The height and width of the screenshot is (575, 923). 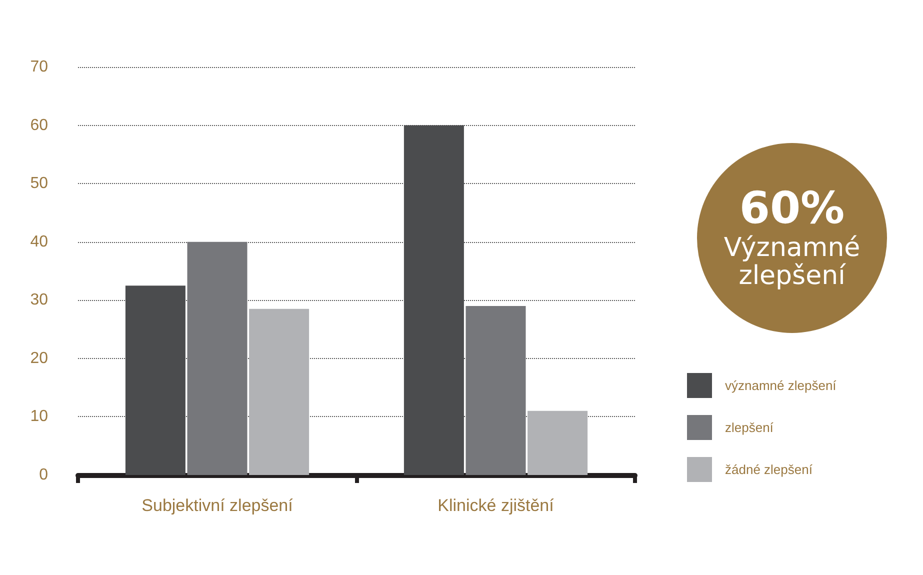 I want to click on legend-label: zlepšení, so click(x=749, y=427).